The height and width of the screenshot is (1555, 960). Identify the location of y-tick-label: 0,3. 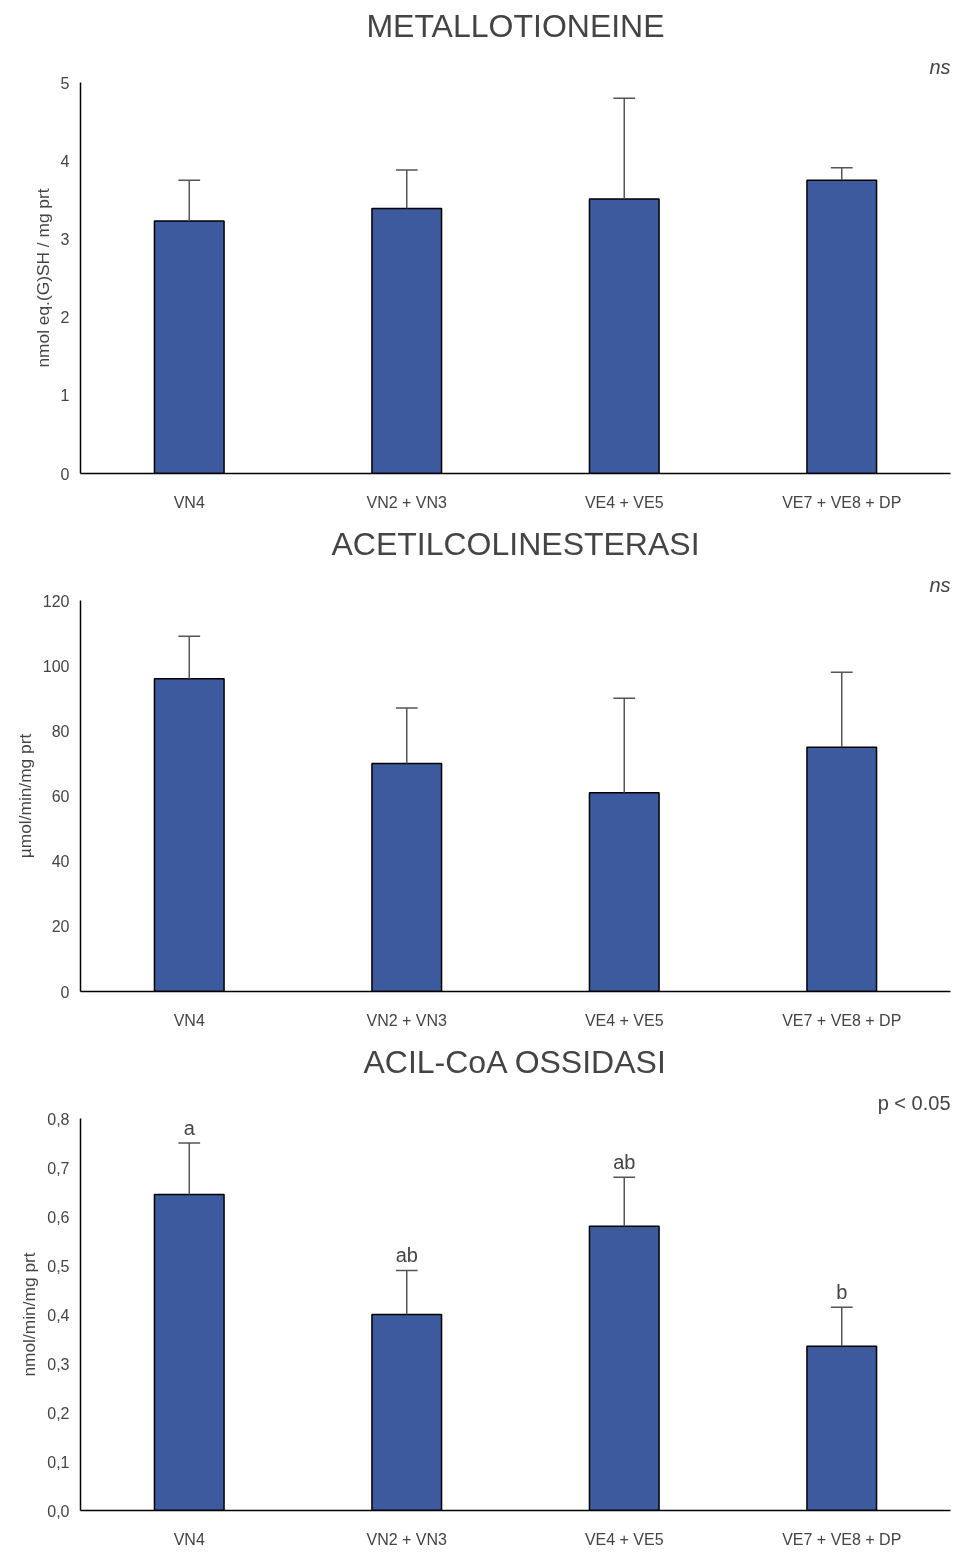
(58, 1364).